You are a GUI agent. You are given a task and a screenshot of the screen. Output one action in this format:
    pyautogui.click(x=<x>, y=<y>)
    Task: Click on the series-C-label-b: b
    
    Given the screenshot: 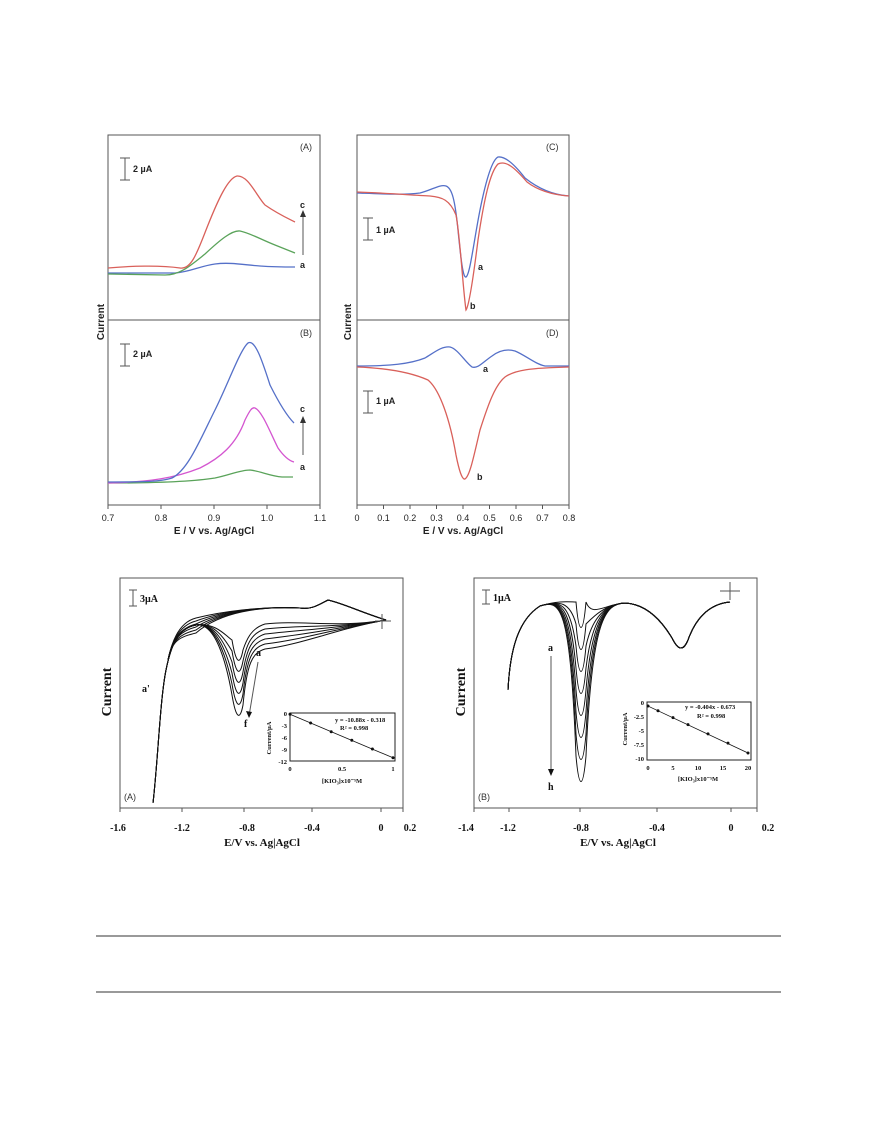 What is the action you would take?
    pyautogui.click(x=473, y=306)
    